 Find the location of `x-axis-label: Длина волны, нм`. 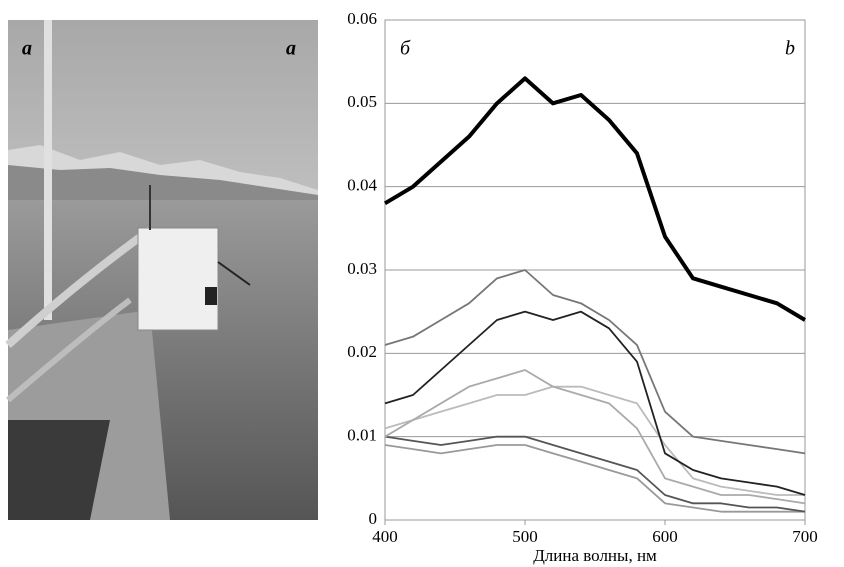

x-axis-label: Длина волны, нм is located at coordinates (595, 555).